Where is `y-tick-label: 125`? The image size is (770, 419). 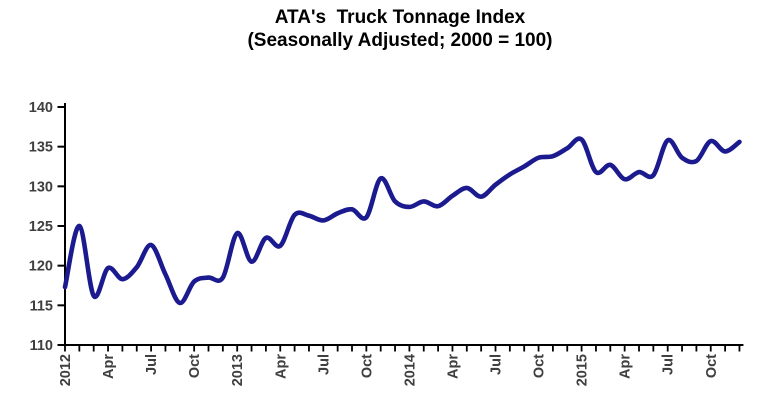
y-tick-label: 125 is located at coordinates (41, 227).